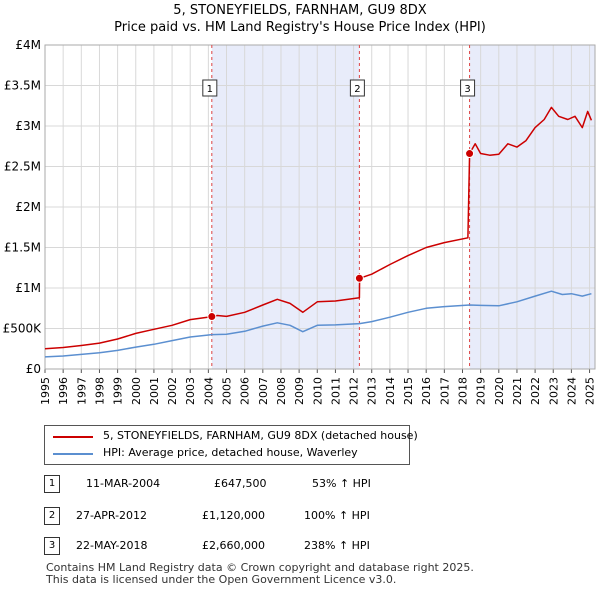 The width and height of the screenshot is (600, 590). What do you see at coordinates (28, 45) in the screenshot?
I see `y-tick-label: £4M` at bounding box center [28, 45].